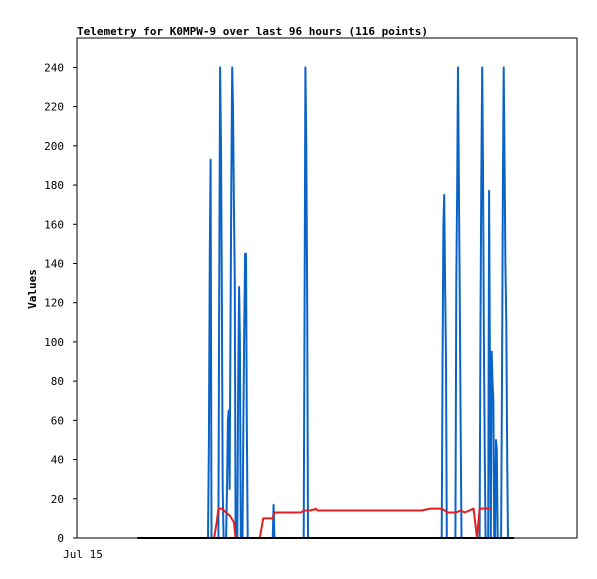  What do you see at coordinates (54, 107) in the screenshot?
I see `y-tick-label: 220` at bounding box center [54, 107].